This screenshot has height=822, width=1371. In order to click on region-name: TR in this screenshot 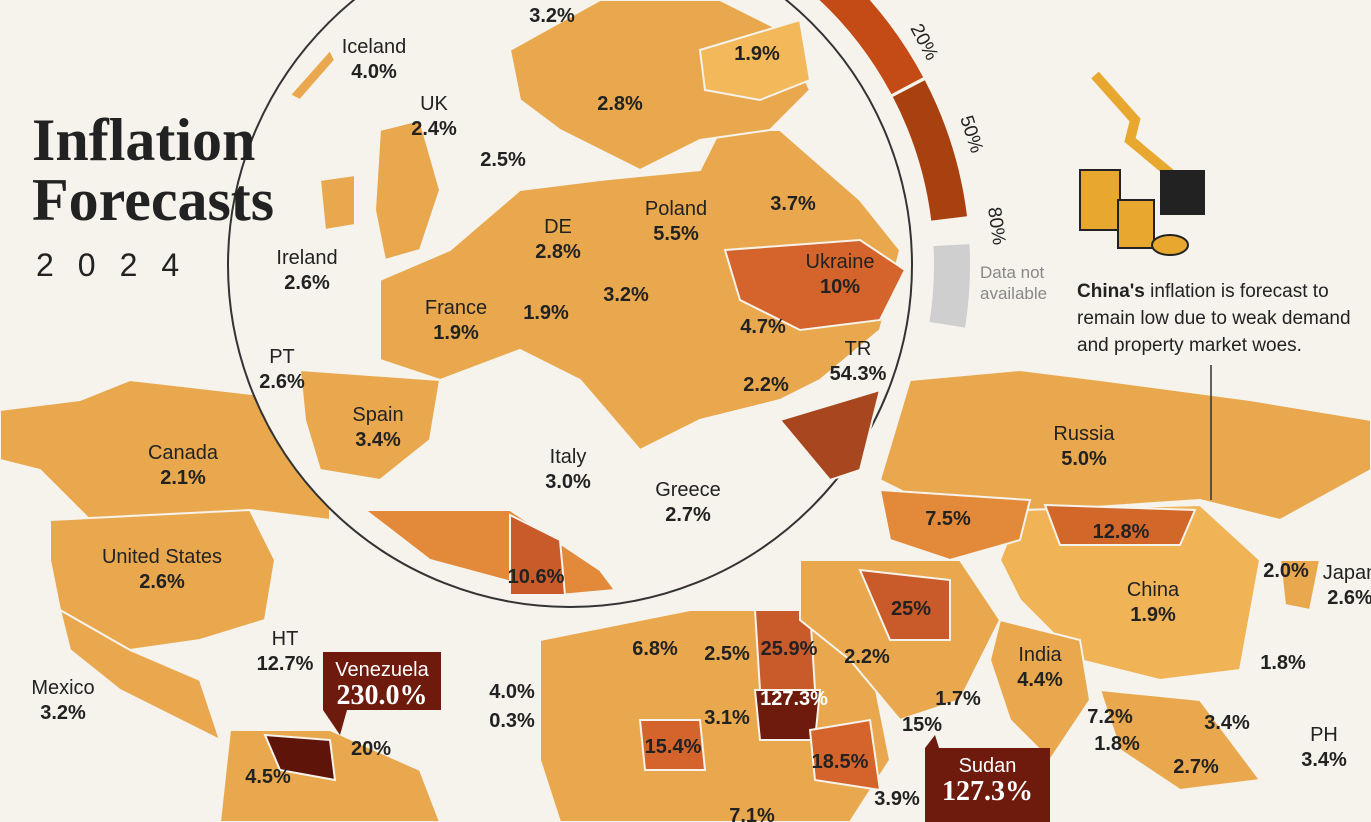, I will do `click(858, 349)`.